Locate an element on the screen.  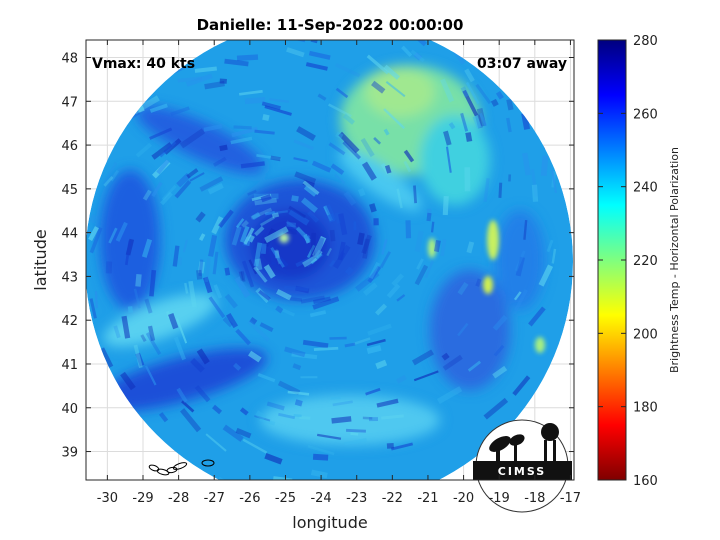
colorbar-ticks: 160 180 200 220 240 260 280 is located at coordinates (628, 261).